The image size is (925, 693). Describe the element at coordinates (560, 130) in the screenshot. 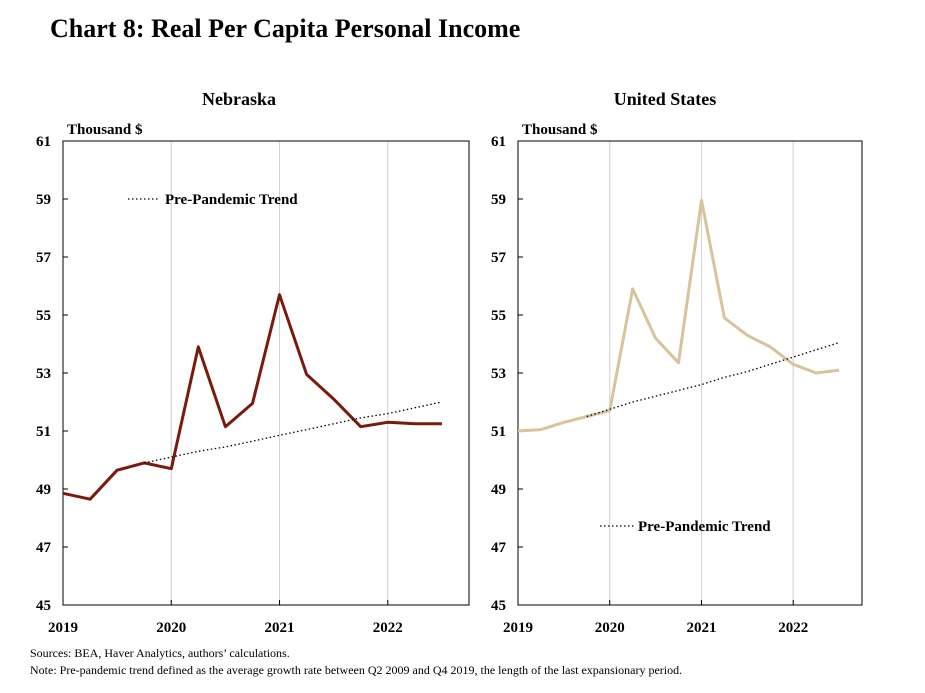

I see `united-states-y-axis-label: Thousand $` at that location.